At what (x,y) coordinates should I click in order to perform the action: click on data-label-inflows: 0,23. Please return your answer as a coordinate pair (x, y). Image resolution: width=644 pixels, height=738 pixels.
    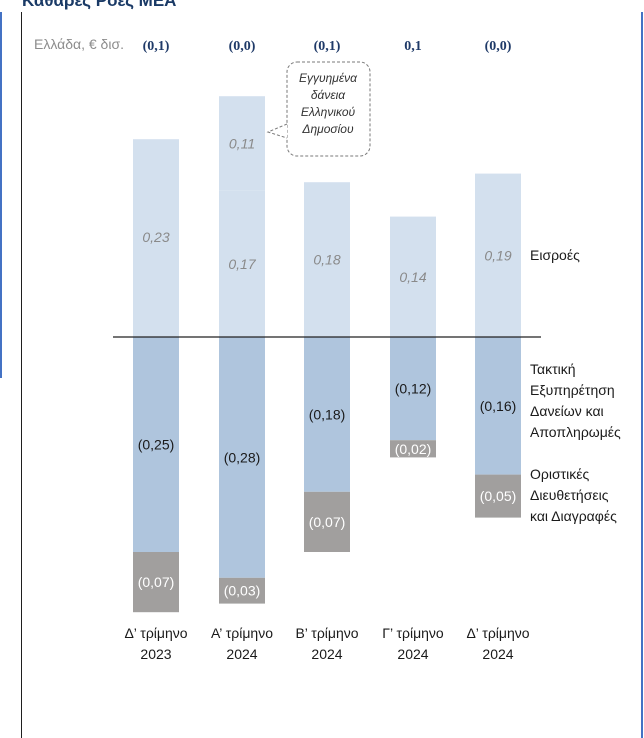
    Looking at the image, I should click on (155, 237).